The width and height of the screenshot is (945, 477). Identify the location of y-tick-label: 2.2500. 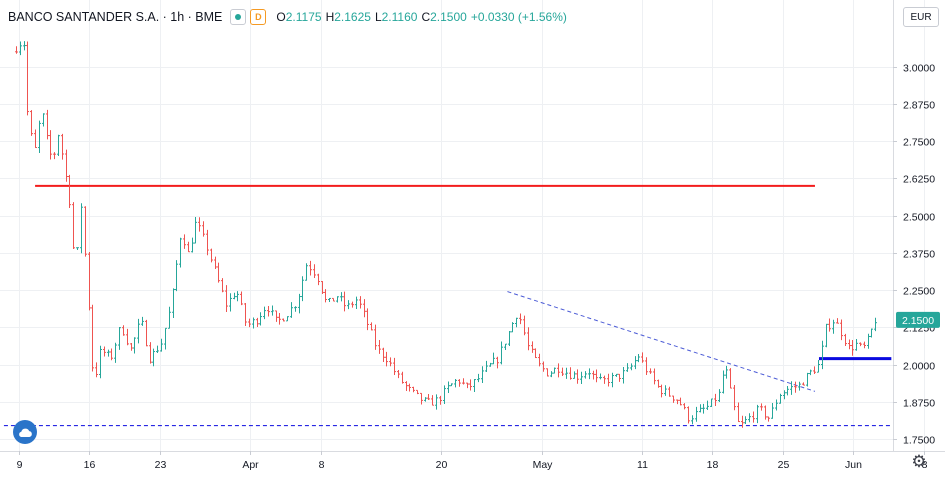
(919, 292).